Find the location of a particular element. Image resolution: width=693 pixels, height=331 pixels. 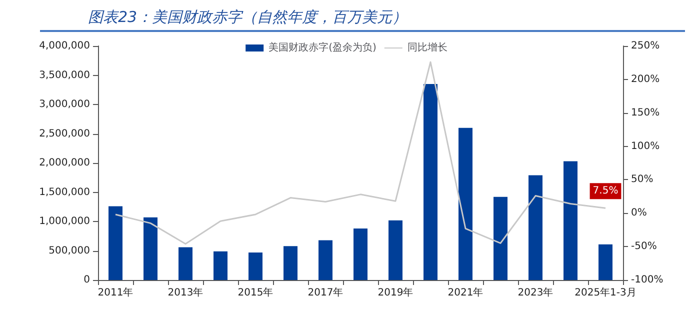

y2-tick-label: -100% is located at coordinates (647, 280).